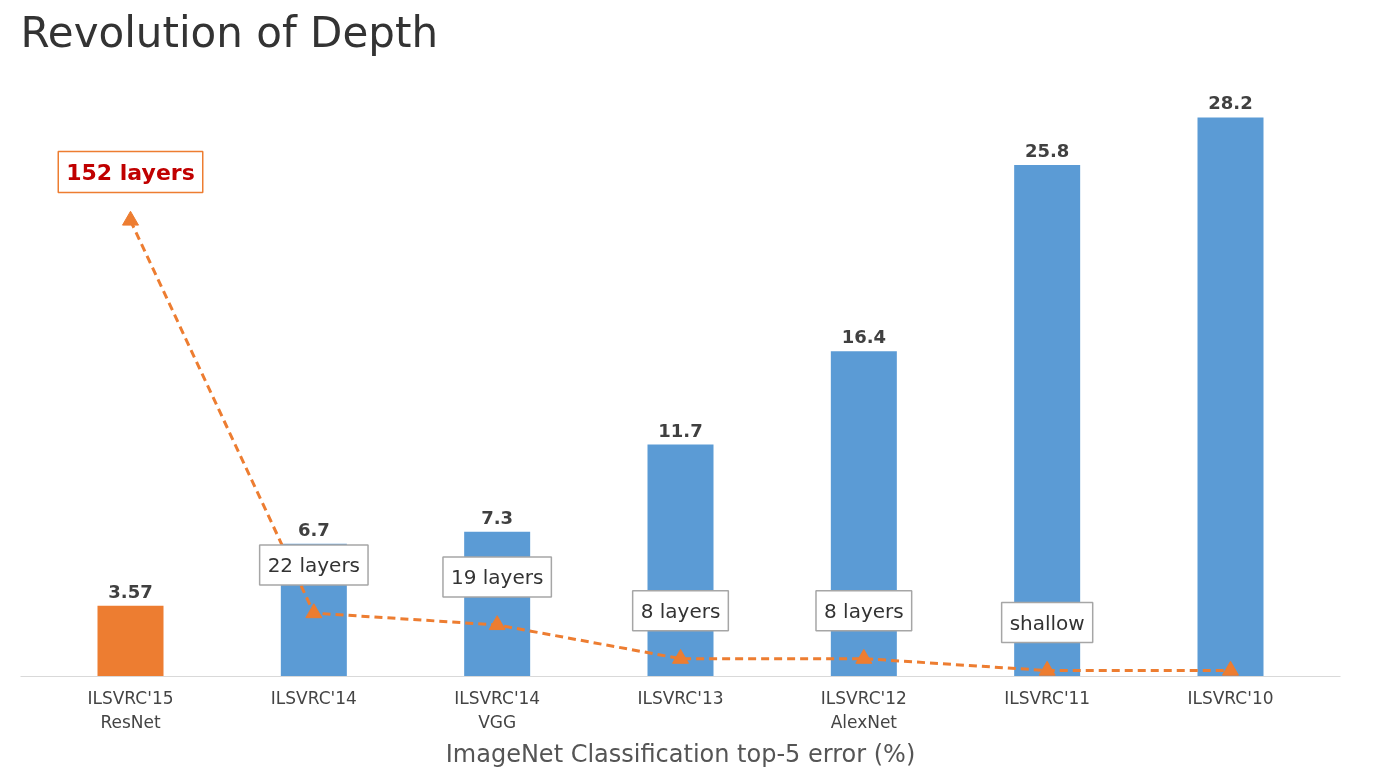  What do you see at coordinates (314, 565) in the screenshot?
I see `annotation: 22 layers` at bounding box center [314, 565].